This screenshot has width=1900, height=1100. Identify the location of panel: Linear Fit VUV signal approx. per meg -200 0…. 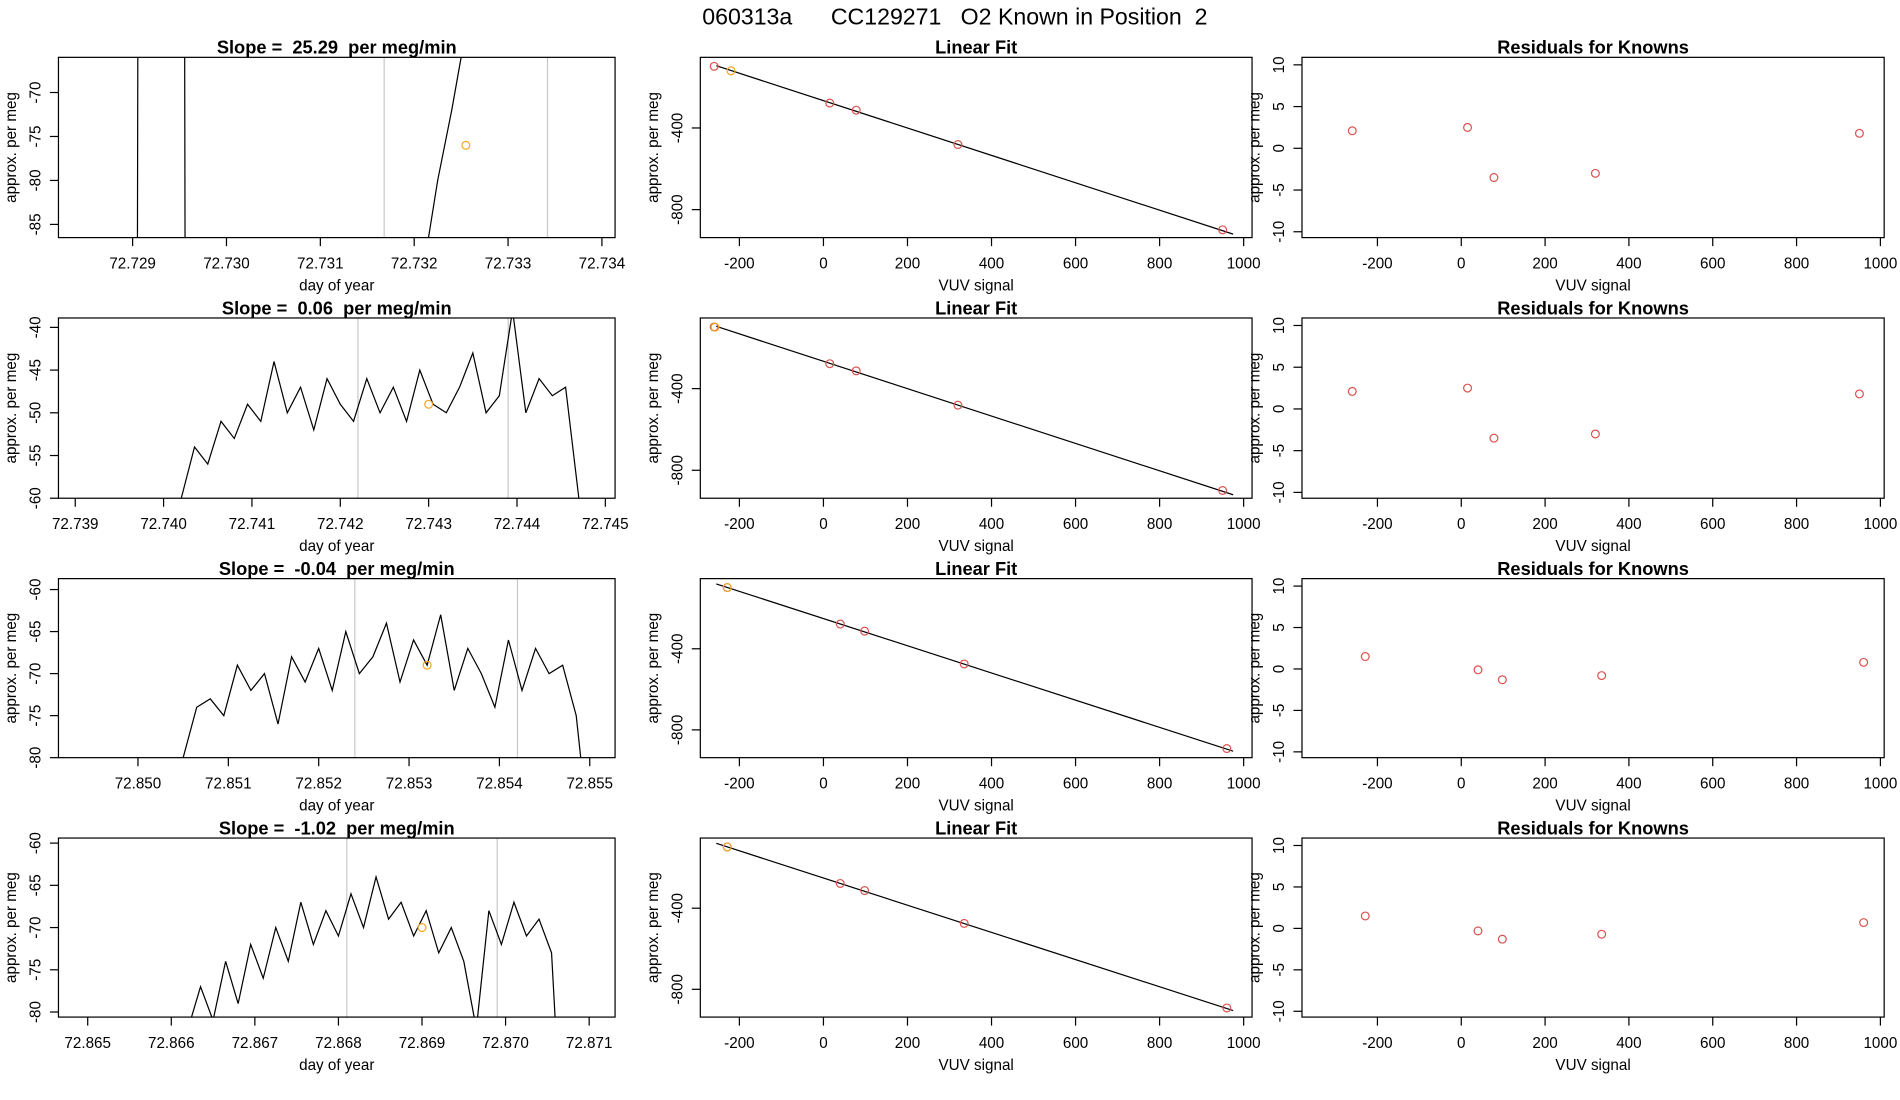
(953, 166).